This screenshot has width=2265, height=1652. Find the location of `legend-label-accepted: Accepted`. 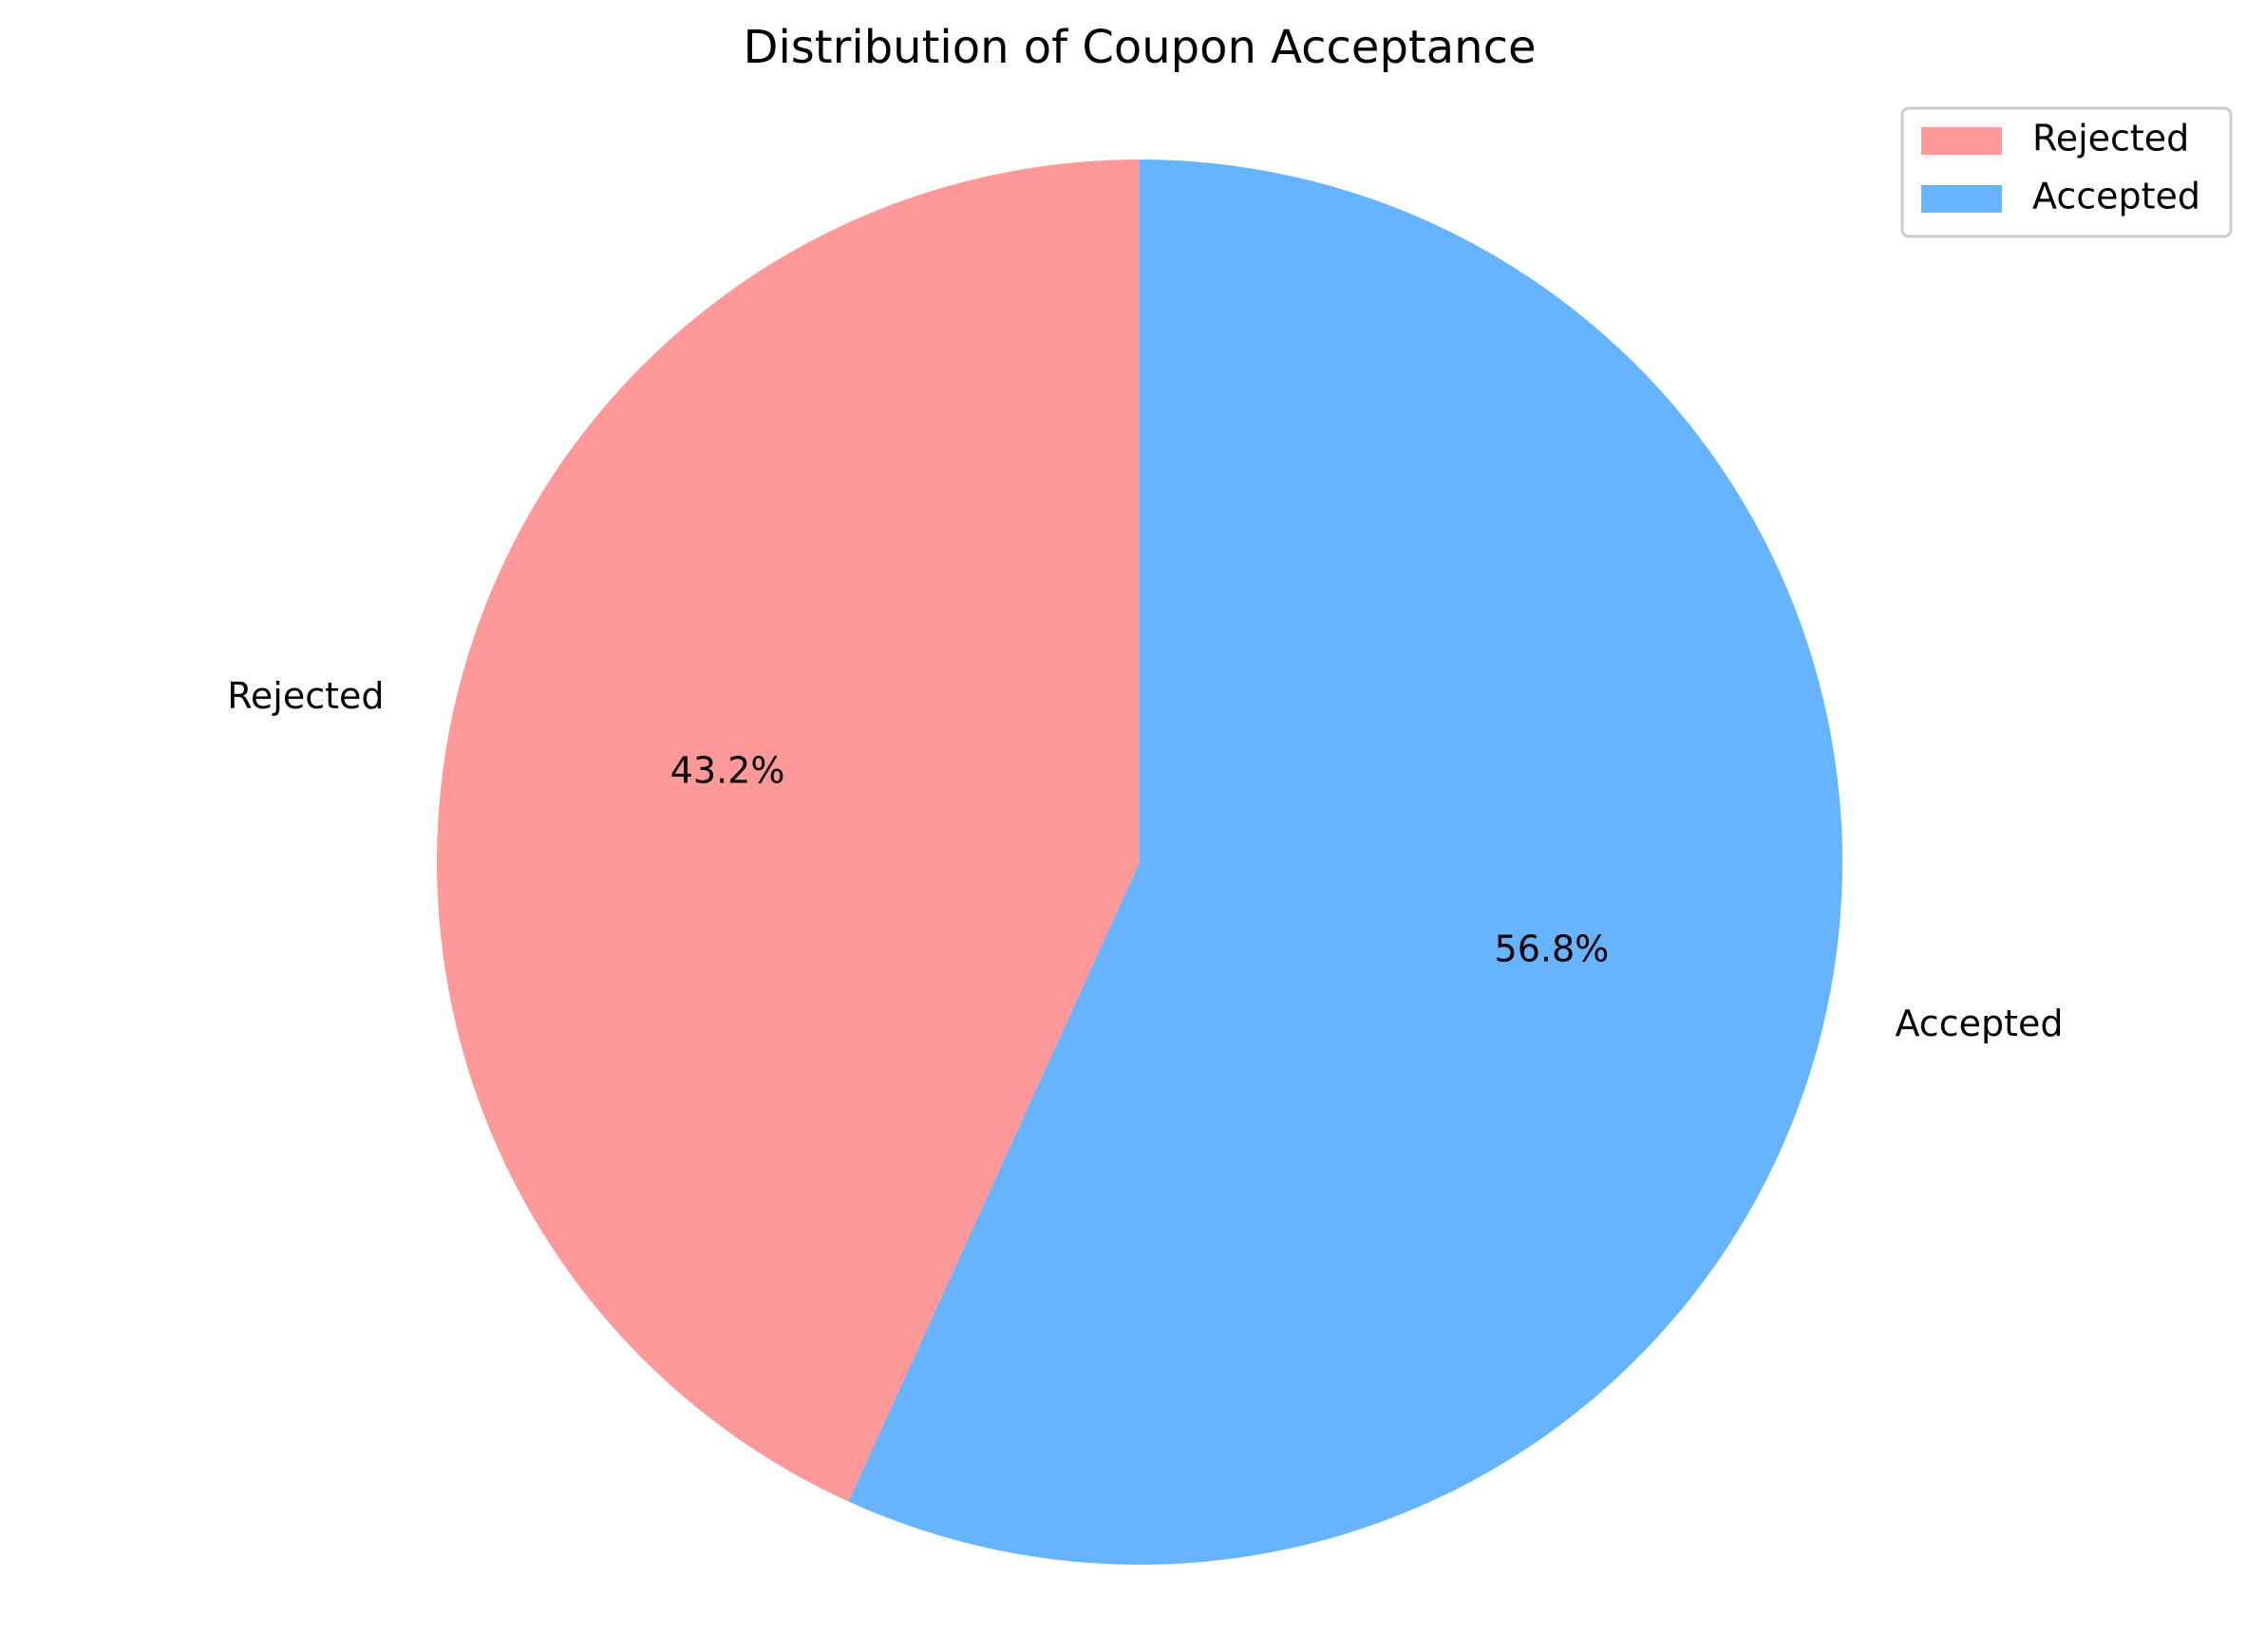

legend-label-accepted: Accepted is located at coordinates (2116, 196).